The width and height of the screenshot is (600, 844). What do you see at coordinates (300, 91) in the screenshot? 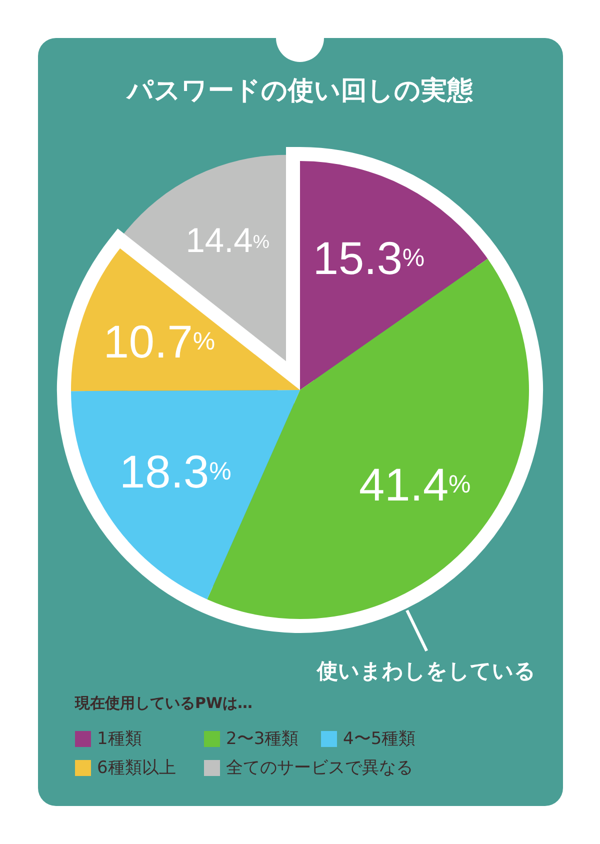
I see `title: パスワードの使い回しの実態` at bounding box center [300, 91].